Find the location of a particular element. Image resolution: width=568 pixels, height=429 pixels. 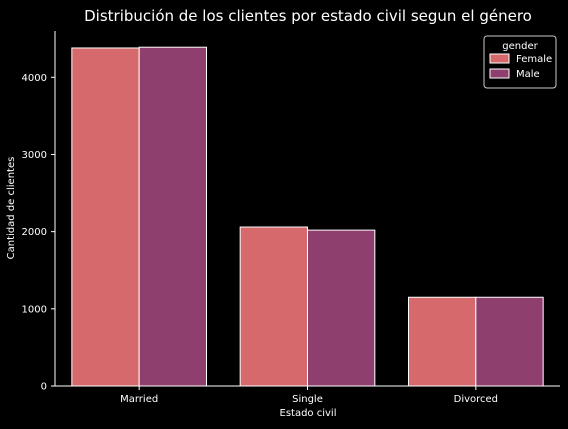

bar-male-single is located at coordinates (341, 308).